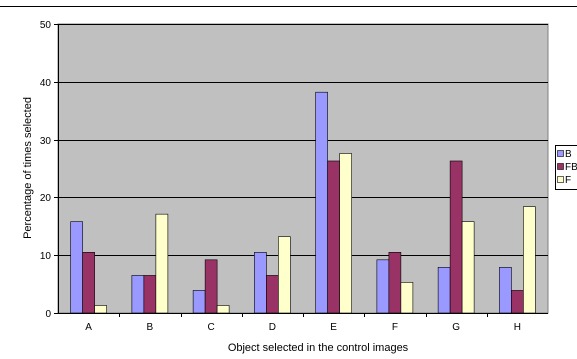 Image resolution: width=577 pixels, height=359 pixels. Describe the element at coordinates (560, 166) in the screenshot. I see `legend-swatch-FB` at that location.